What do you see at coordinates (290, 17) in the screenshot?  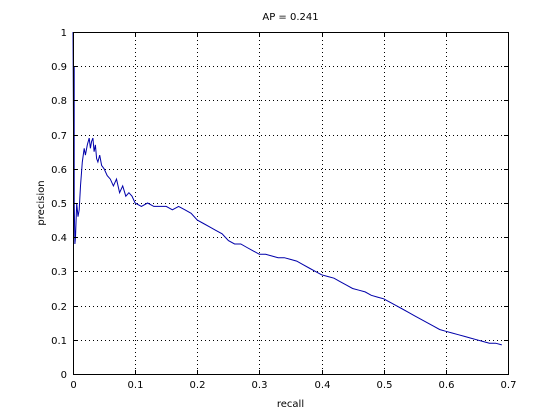 I see `chart-title: AP = 0.241` at bounding box center [290, 17].